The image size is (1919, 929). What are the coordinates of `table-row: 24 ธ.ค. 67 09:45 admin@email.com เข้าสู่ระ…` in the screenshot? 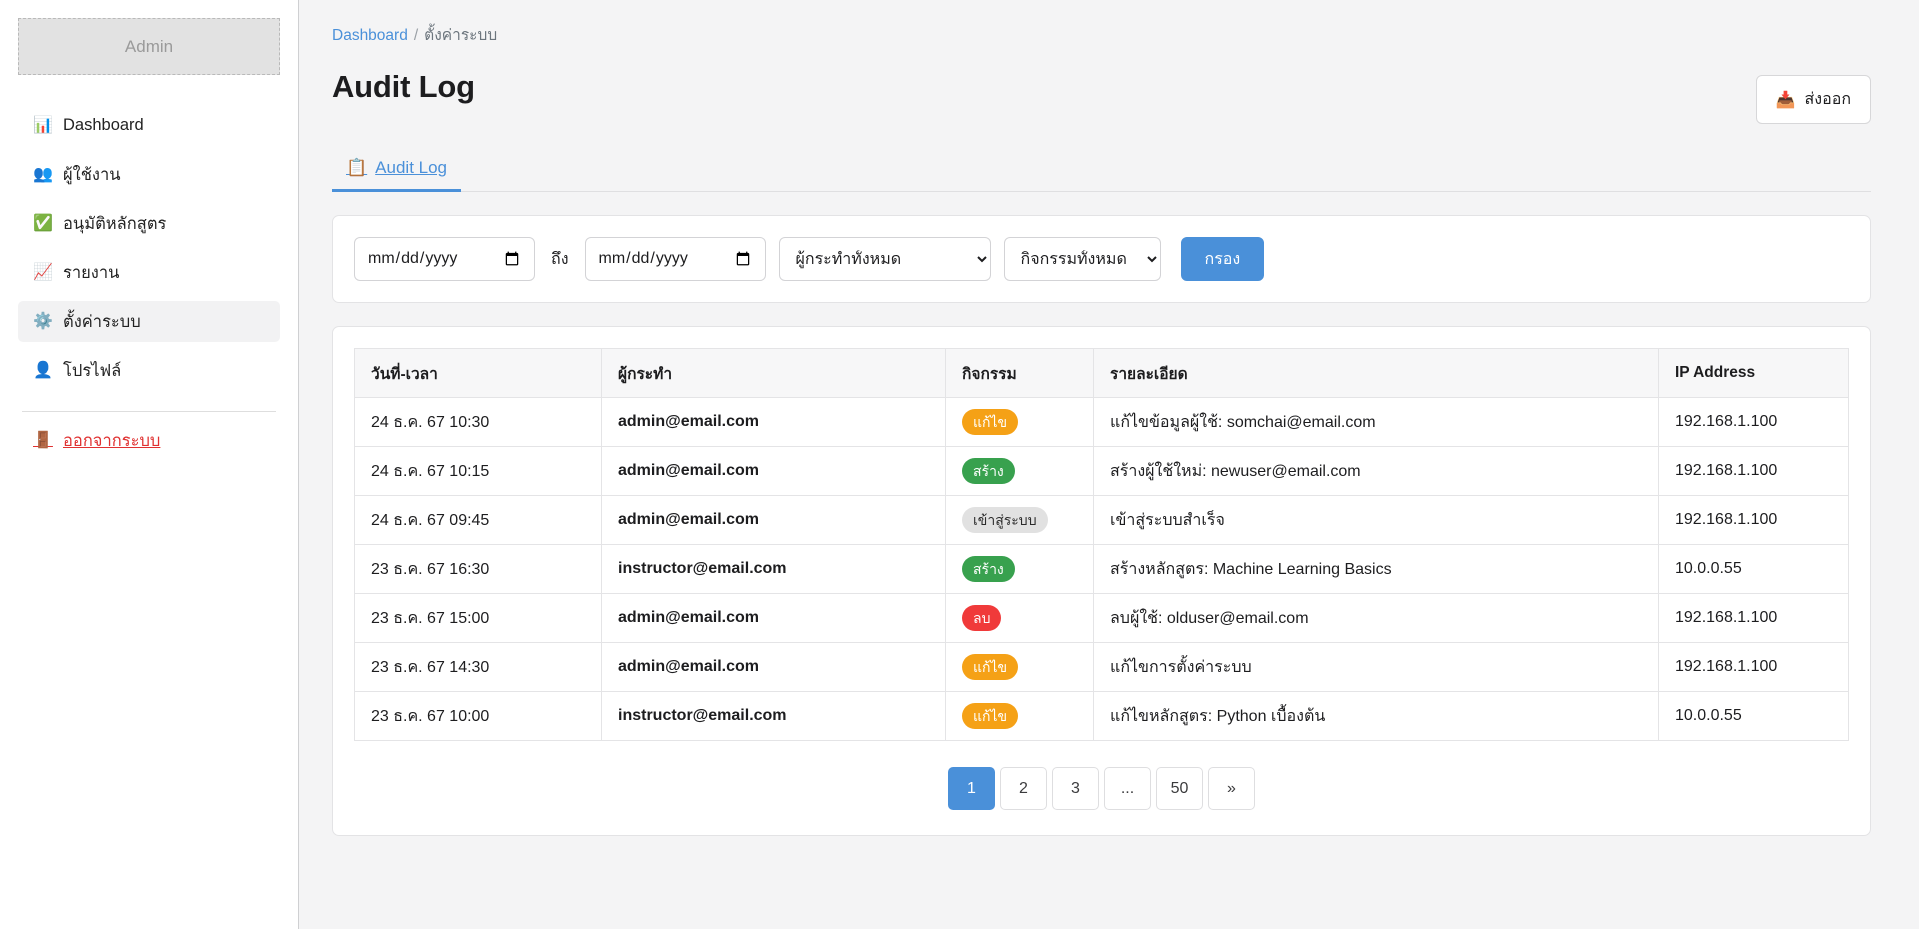 It's located at (1101, 520).